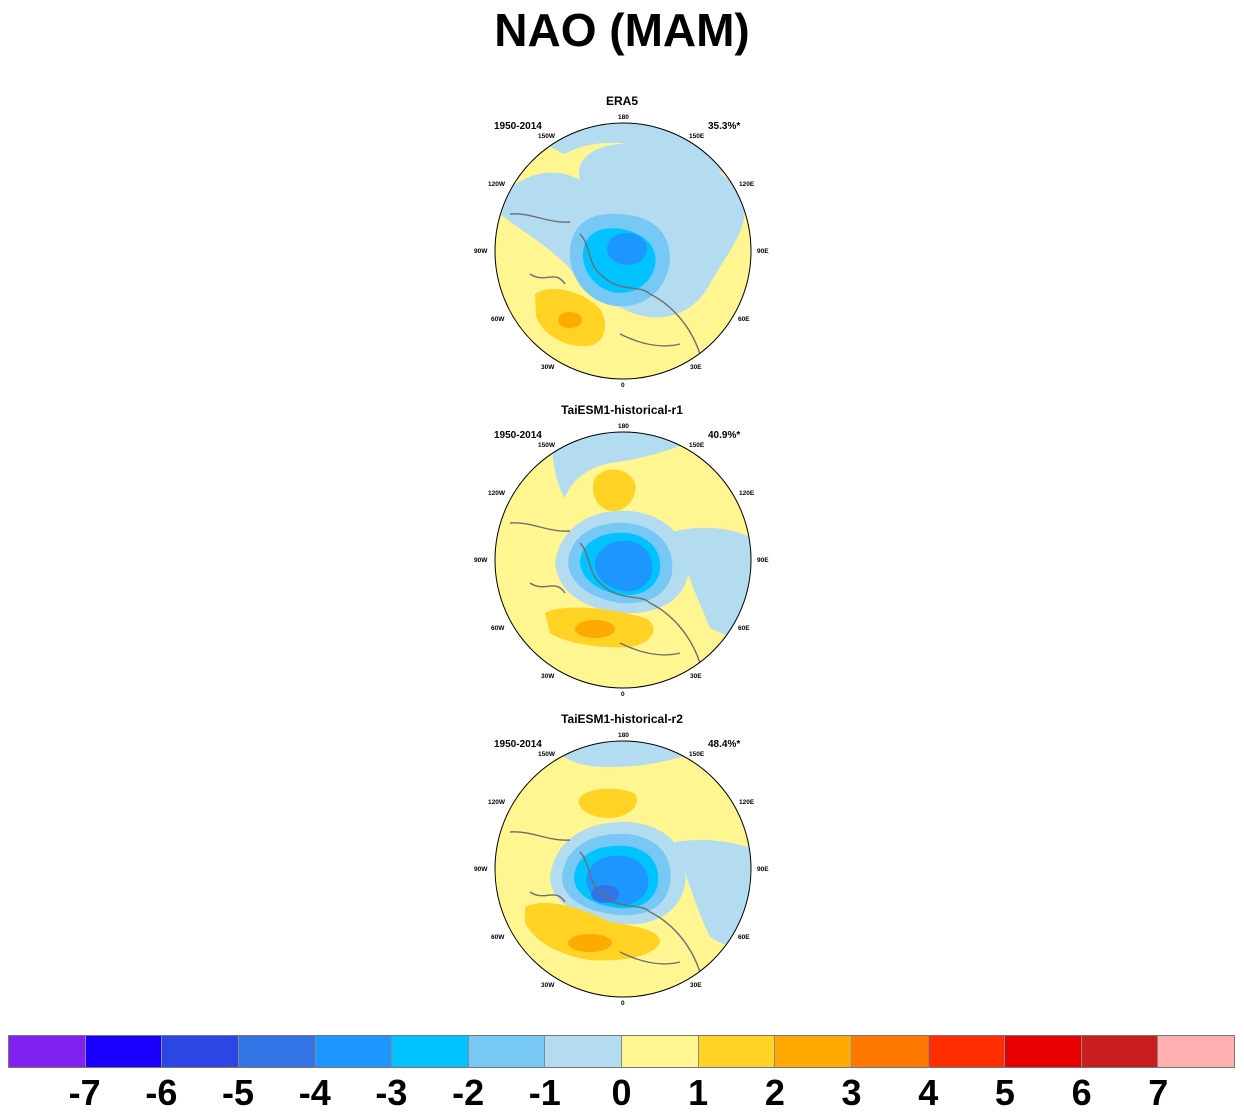 The image size is (1244, 1116). I want to click on colorbar-tick-label: -7, so click(84, 1092).